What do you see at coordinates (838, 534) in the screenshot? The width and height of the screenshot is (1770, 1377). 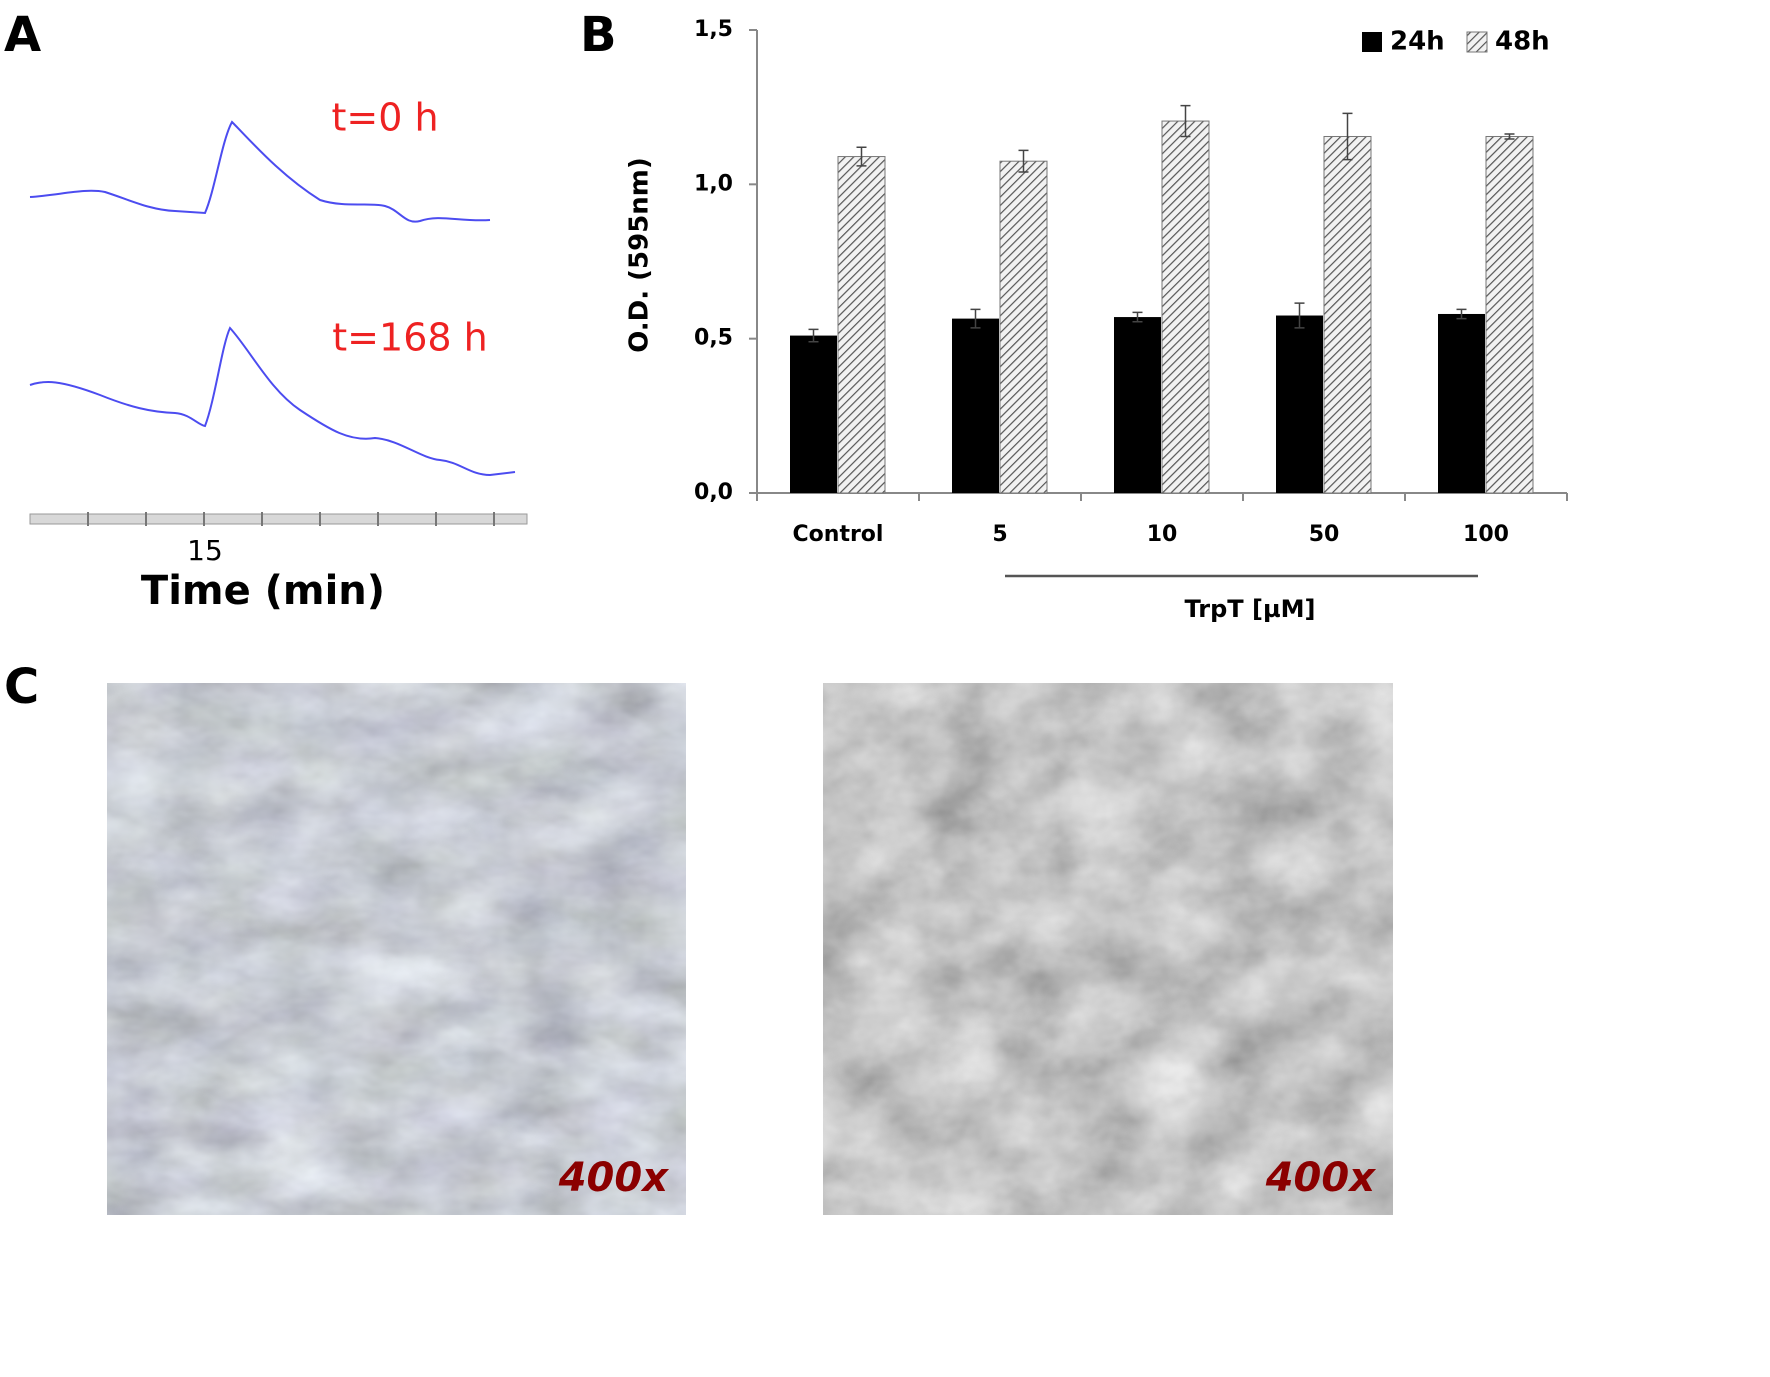 I see `x-tick-label: Control` at bounding box center [838, 534].